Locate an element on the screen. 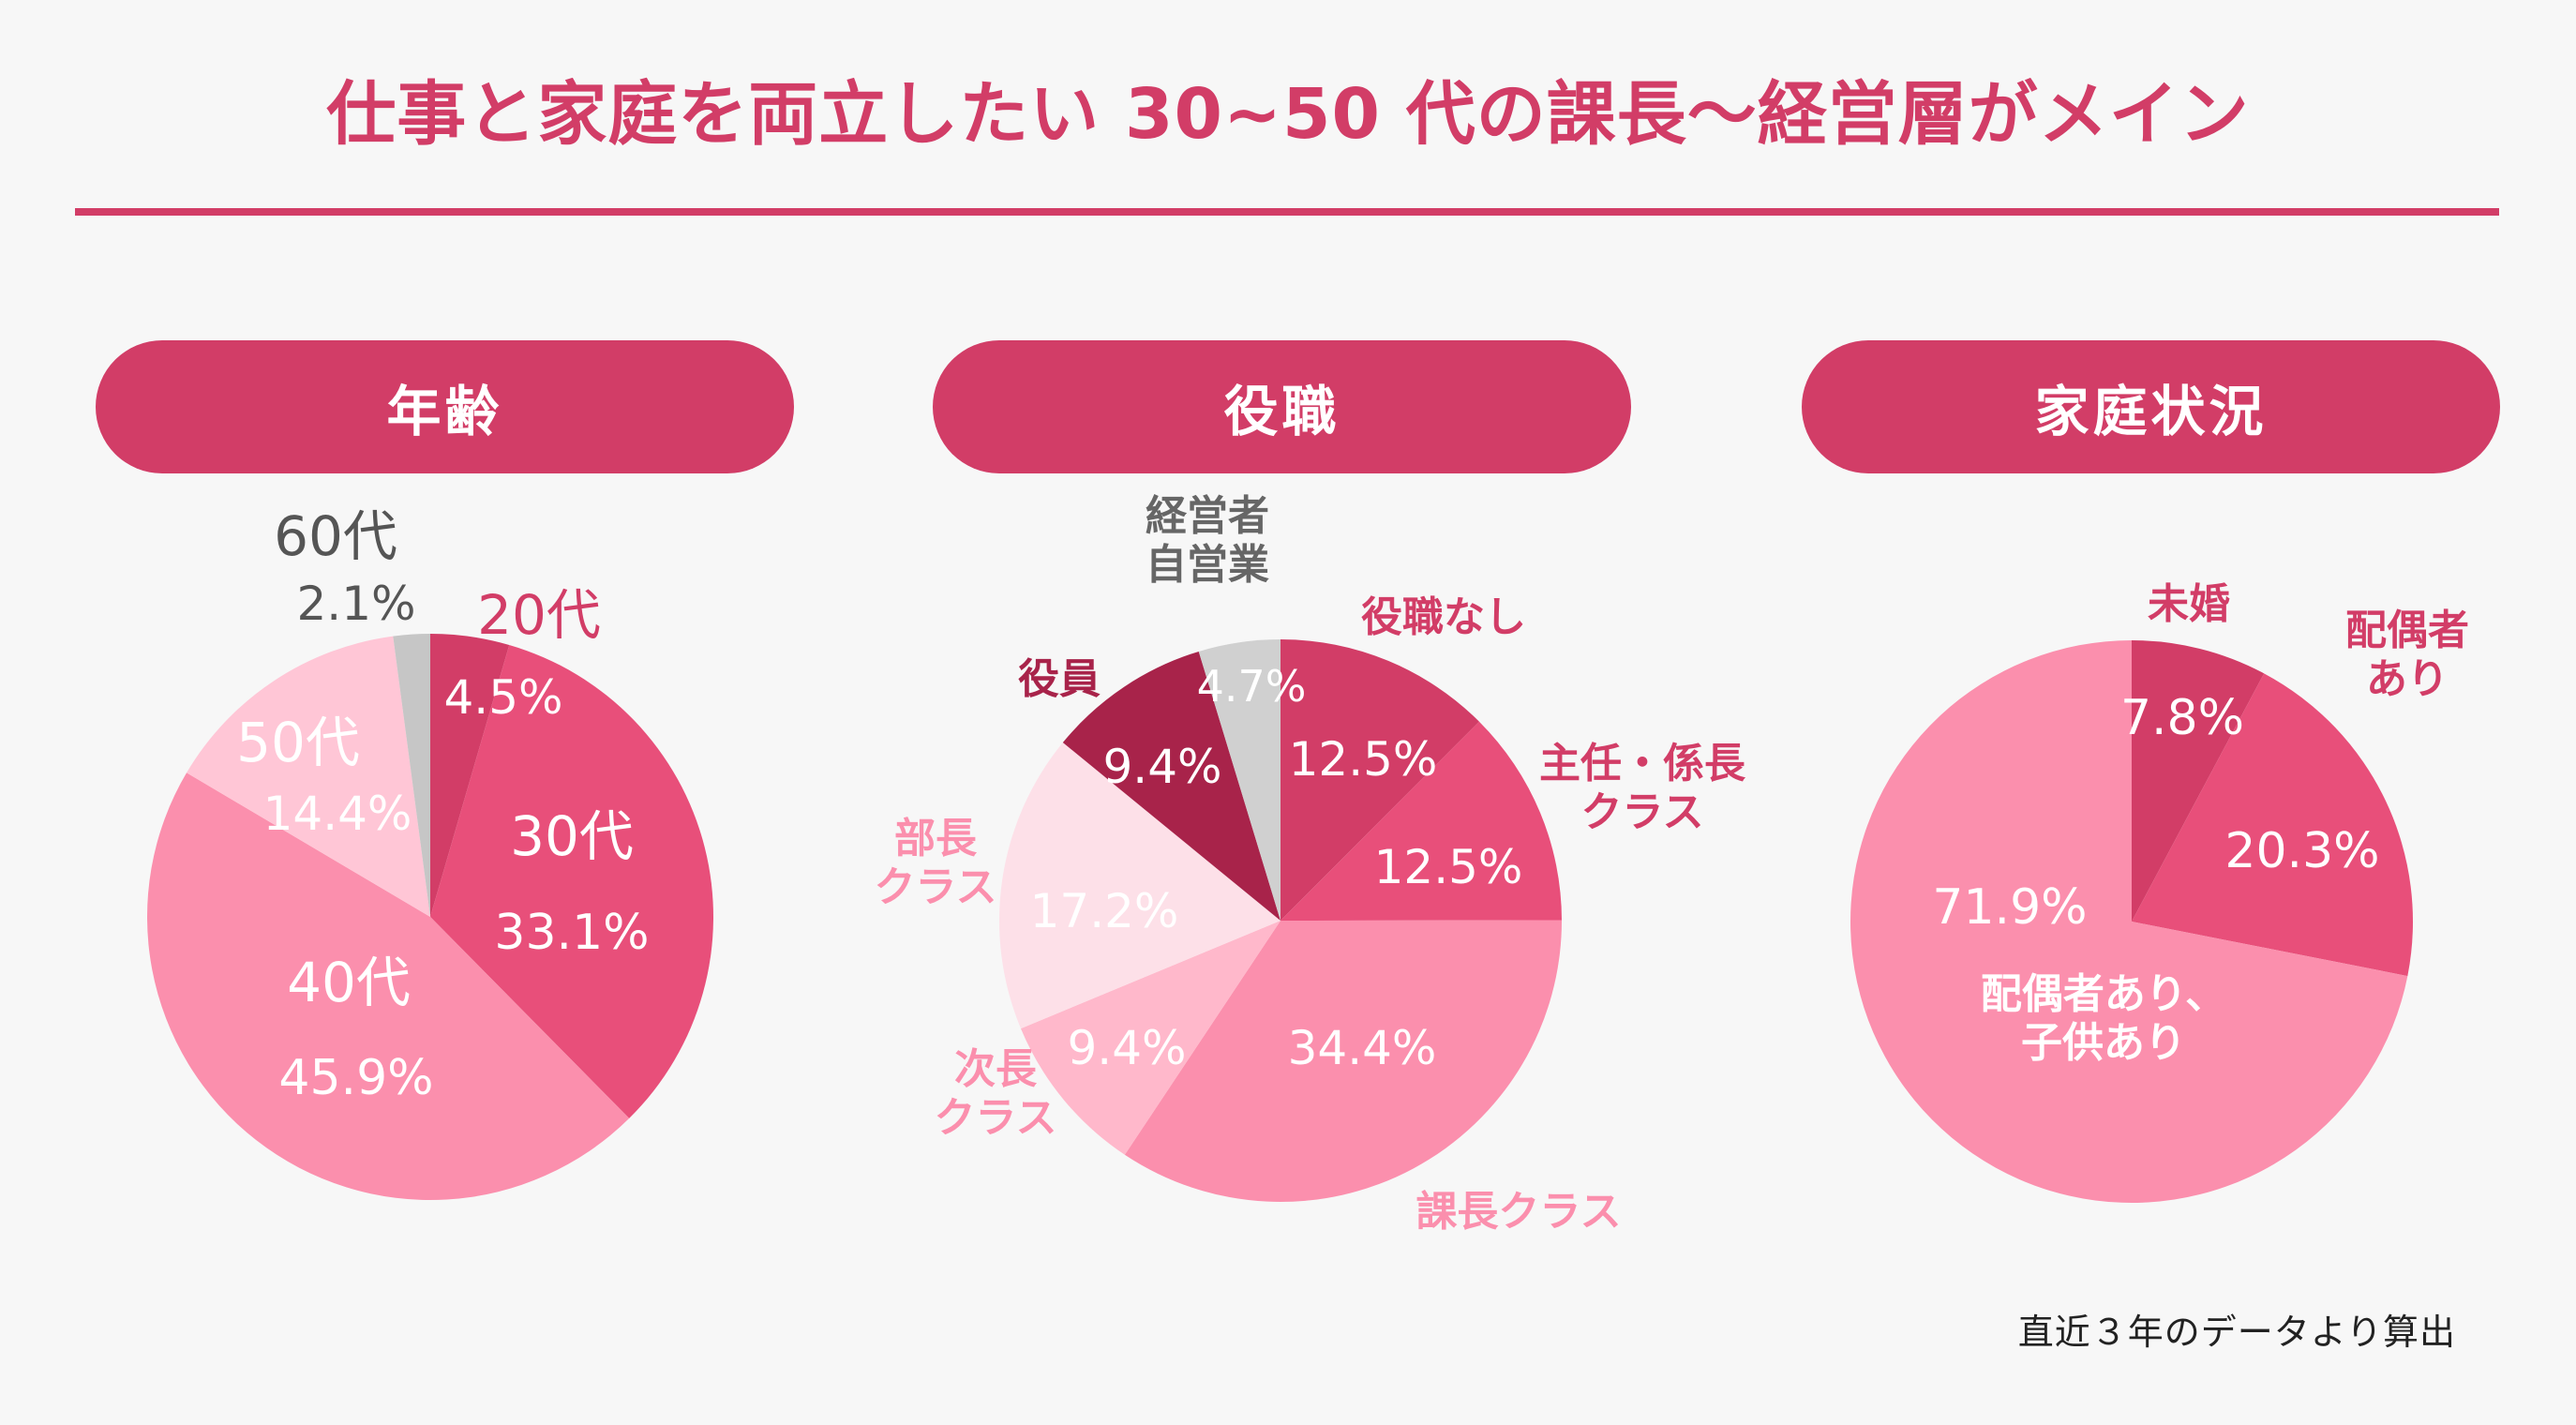 This screenshot has width=2576, height=1425. pie-slice-department-head is located at coordinates (1140, 885).